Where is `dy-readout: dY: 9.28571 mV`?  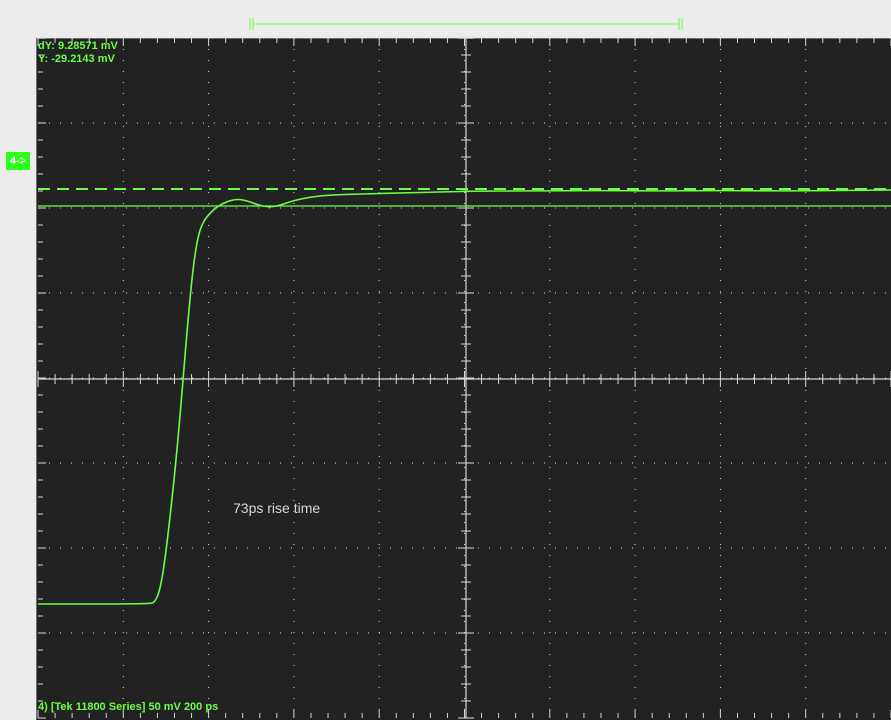
dy-readout: dY: 9.28571 mV is located at coordinates (78, 46).